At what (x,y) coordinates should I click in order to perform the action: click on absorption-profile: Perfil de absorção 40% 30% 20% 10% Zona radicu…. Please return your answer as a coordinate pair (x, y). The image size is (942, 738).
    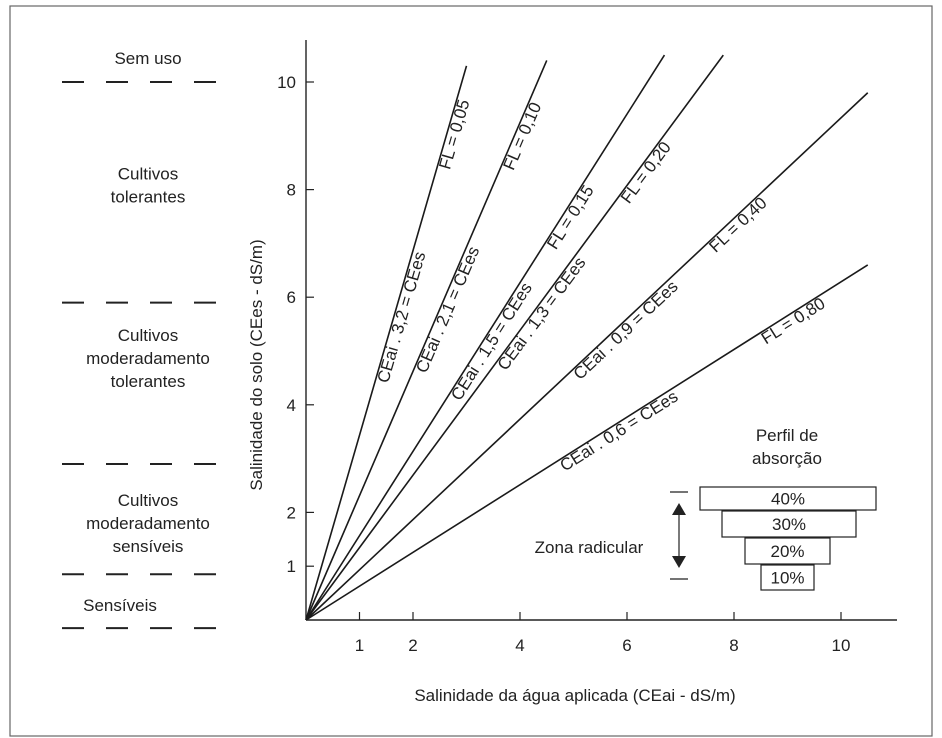
    Looking at the image, I should click on (706, 508).